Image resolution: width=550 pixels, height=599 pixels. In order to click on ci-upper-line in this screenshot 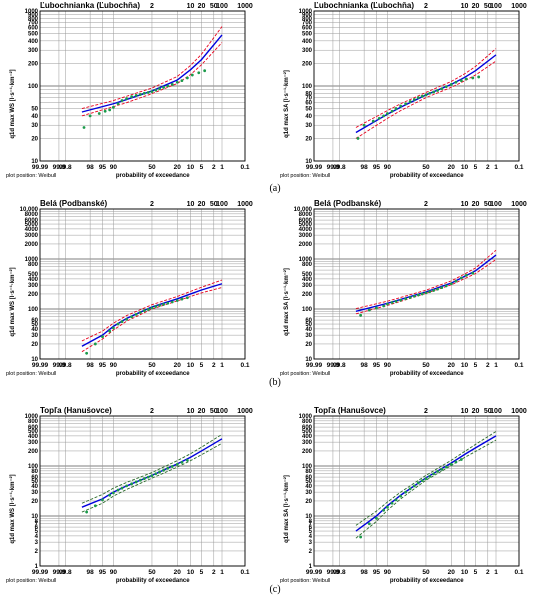, I will do `click(426, 279)`.